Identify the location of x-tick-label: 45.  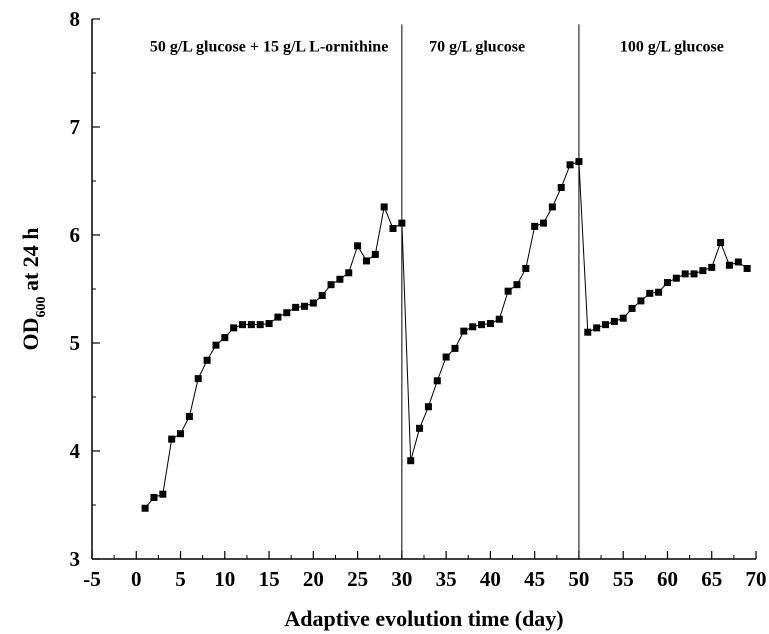
(534, 579).